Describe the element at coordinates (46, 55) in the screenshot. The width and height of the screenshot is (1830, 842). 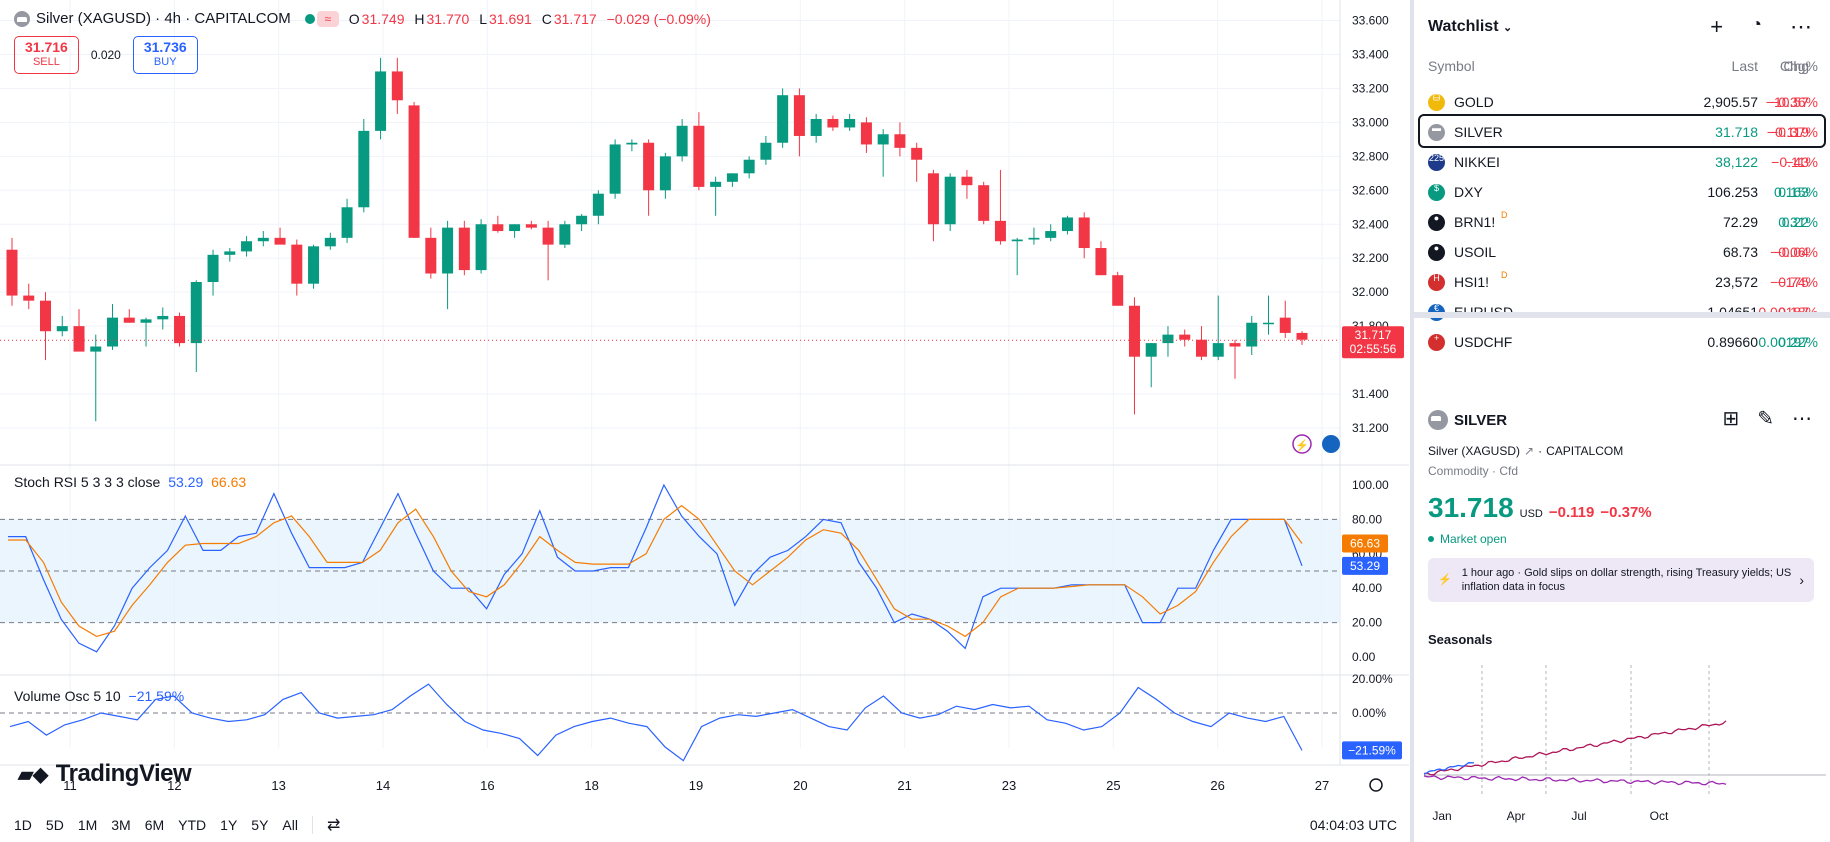
I see `sell-button: 31.716 SELL` at that location.